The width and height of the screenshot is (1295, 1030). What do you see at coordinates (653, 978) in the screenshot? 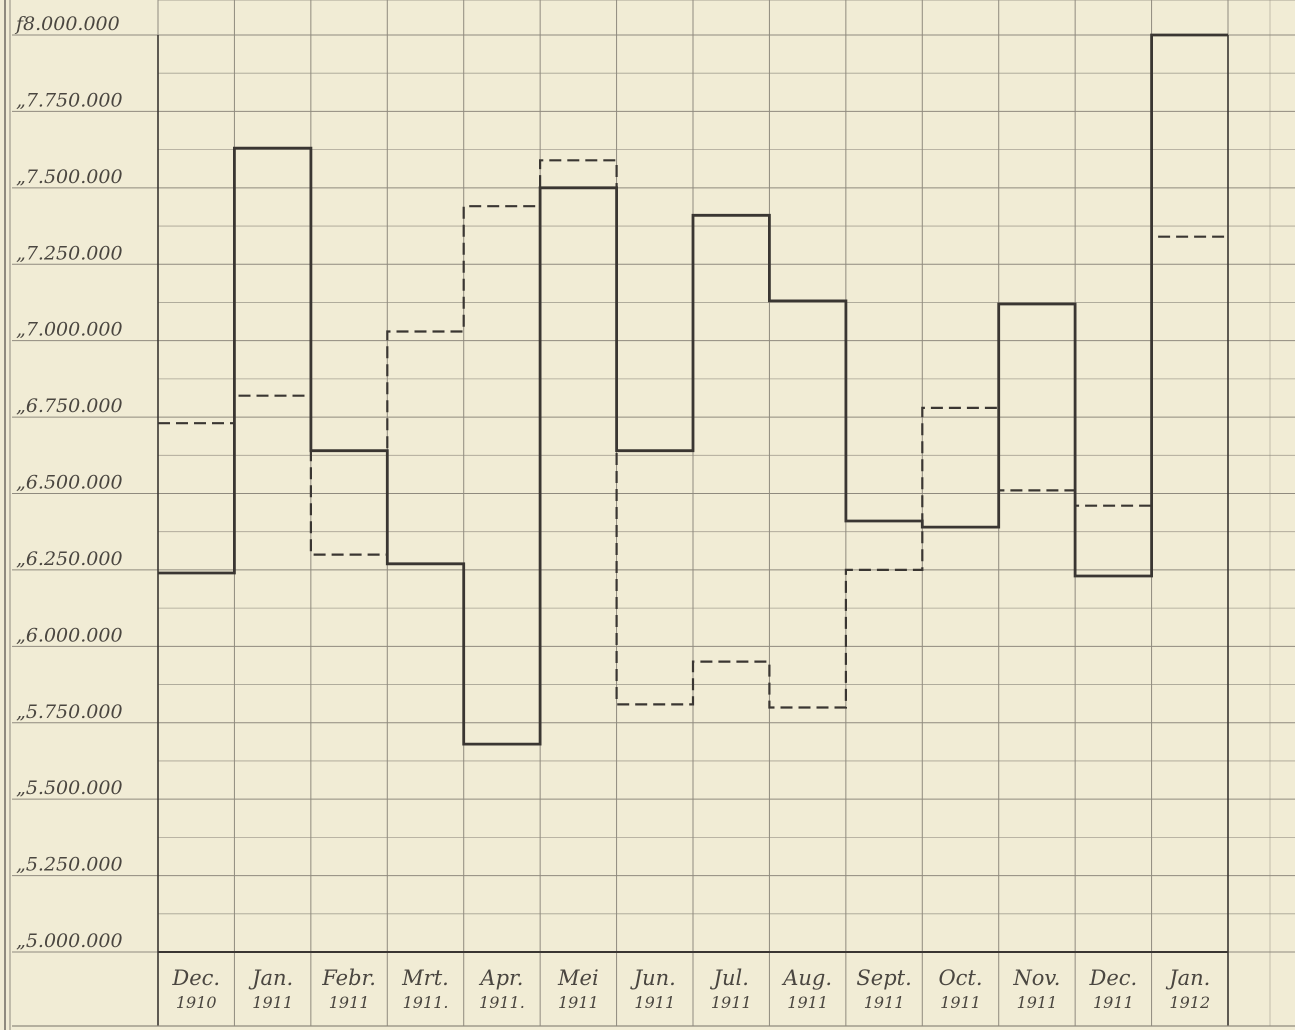
I see `x-tick-month: Jun.` at bounding box center [653, 978].